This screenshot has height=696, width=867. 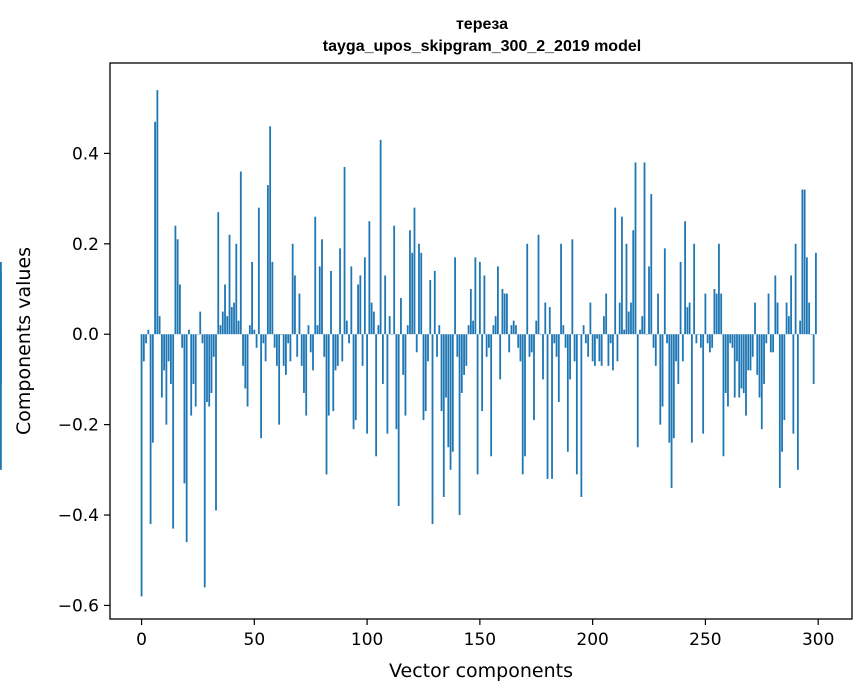 What do you see at coordinates (85, 154) in the screenshot?
I see `y-tick-label: 0.4` at bounding box center [85, 154].